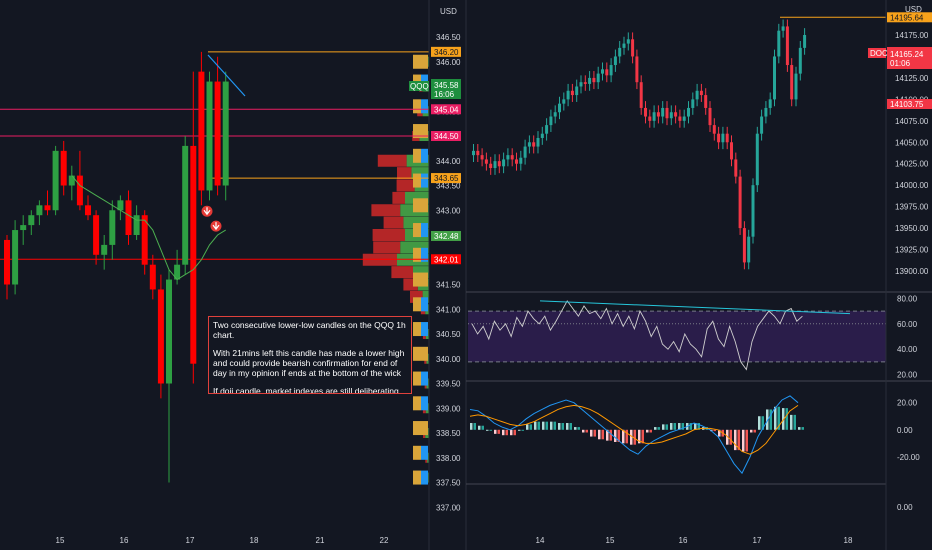 The image size is (932, 550). Describe the element at coordinates (907, 298) in the screenshot. I see `rsi-tick-label: 80.00` at that location.